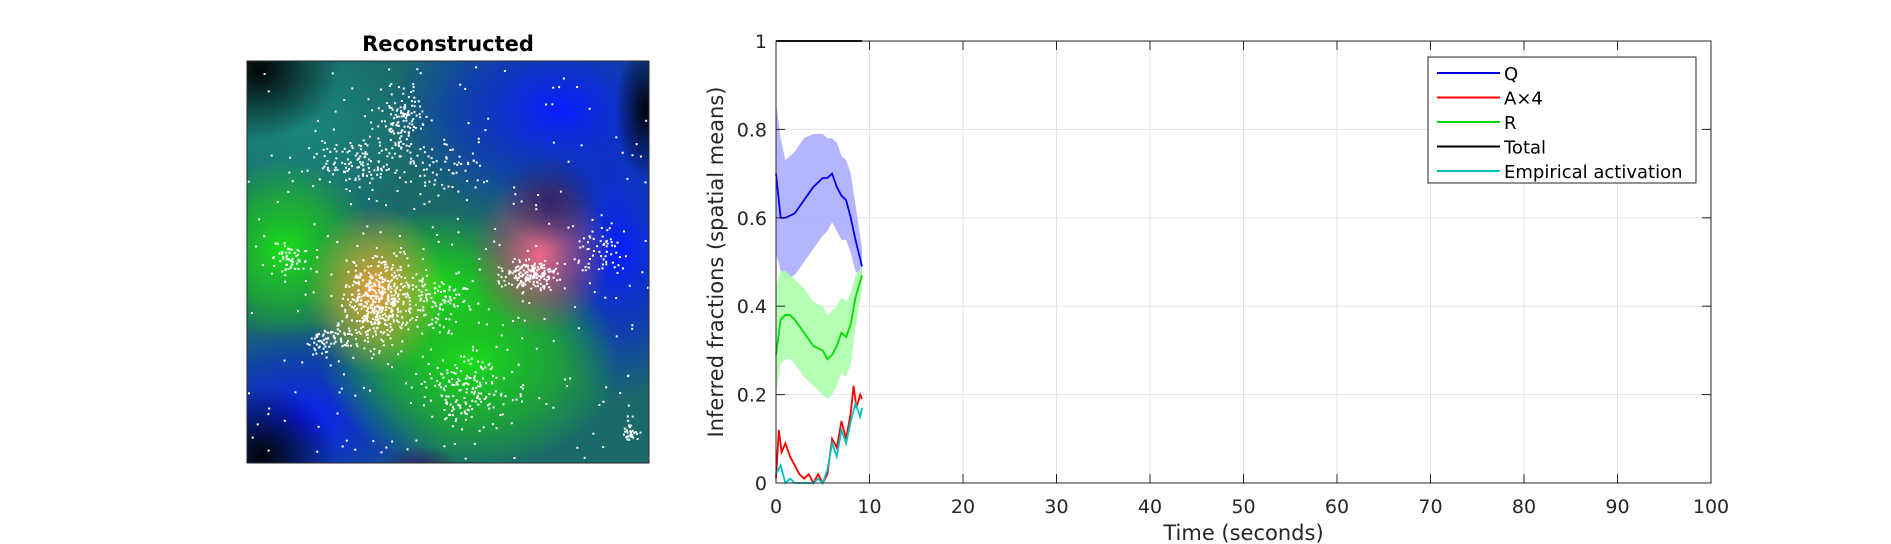 This screenshot has width=1891, height=544. I want to click on confidence-bands, so click(819, 251).